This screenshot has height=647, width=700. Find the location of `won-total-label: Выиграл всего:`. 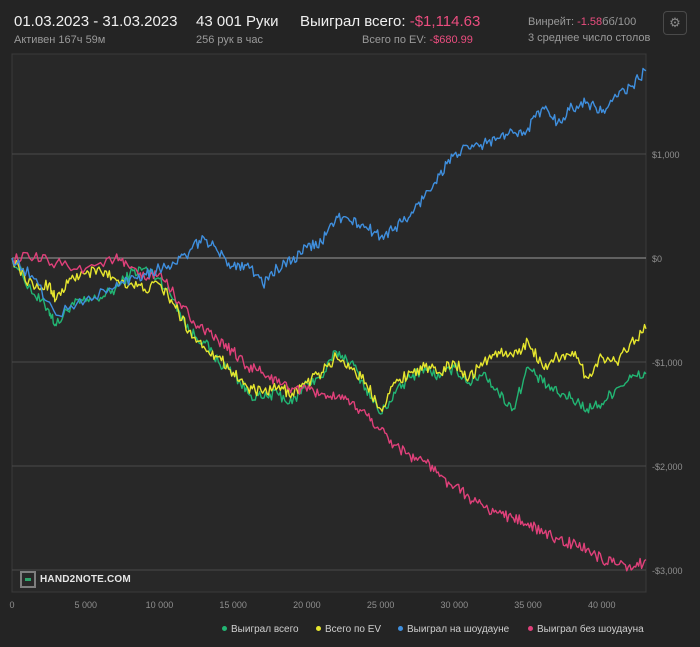

won-total-label: Выиграл всего: is located at coordinates (353, 21).